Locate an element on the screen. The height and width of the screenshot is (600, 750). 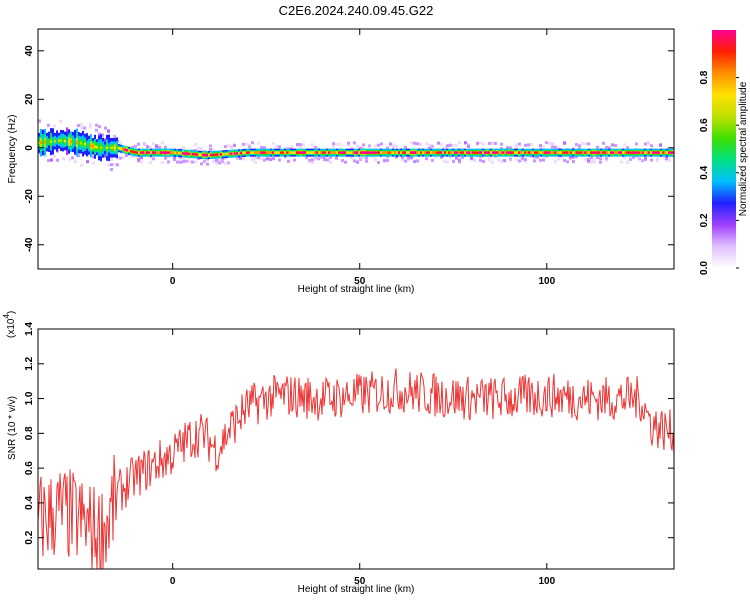
spectrogram-ylabel: Frequency (Hz) is located at coordinates (12, 149).